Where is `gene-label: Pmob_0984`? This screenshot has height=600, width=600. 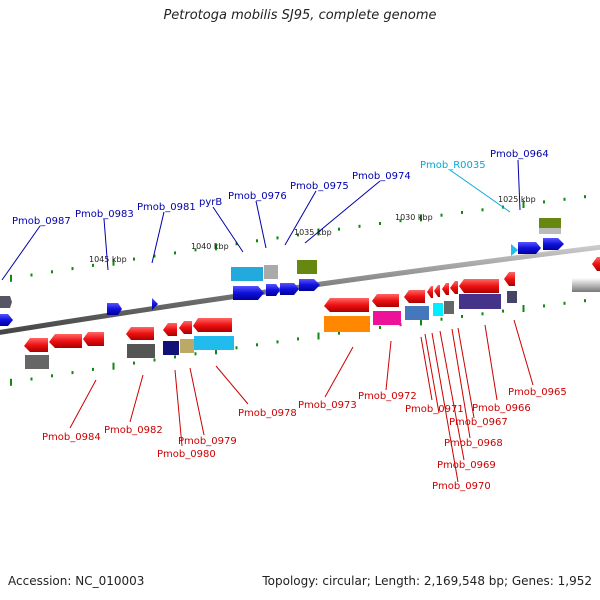 gene-label: Pmob_0984 is located at coordinates (71, 437).